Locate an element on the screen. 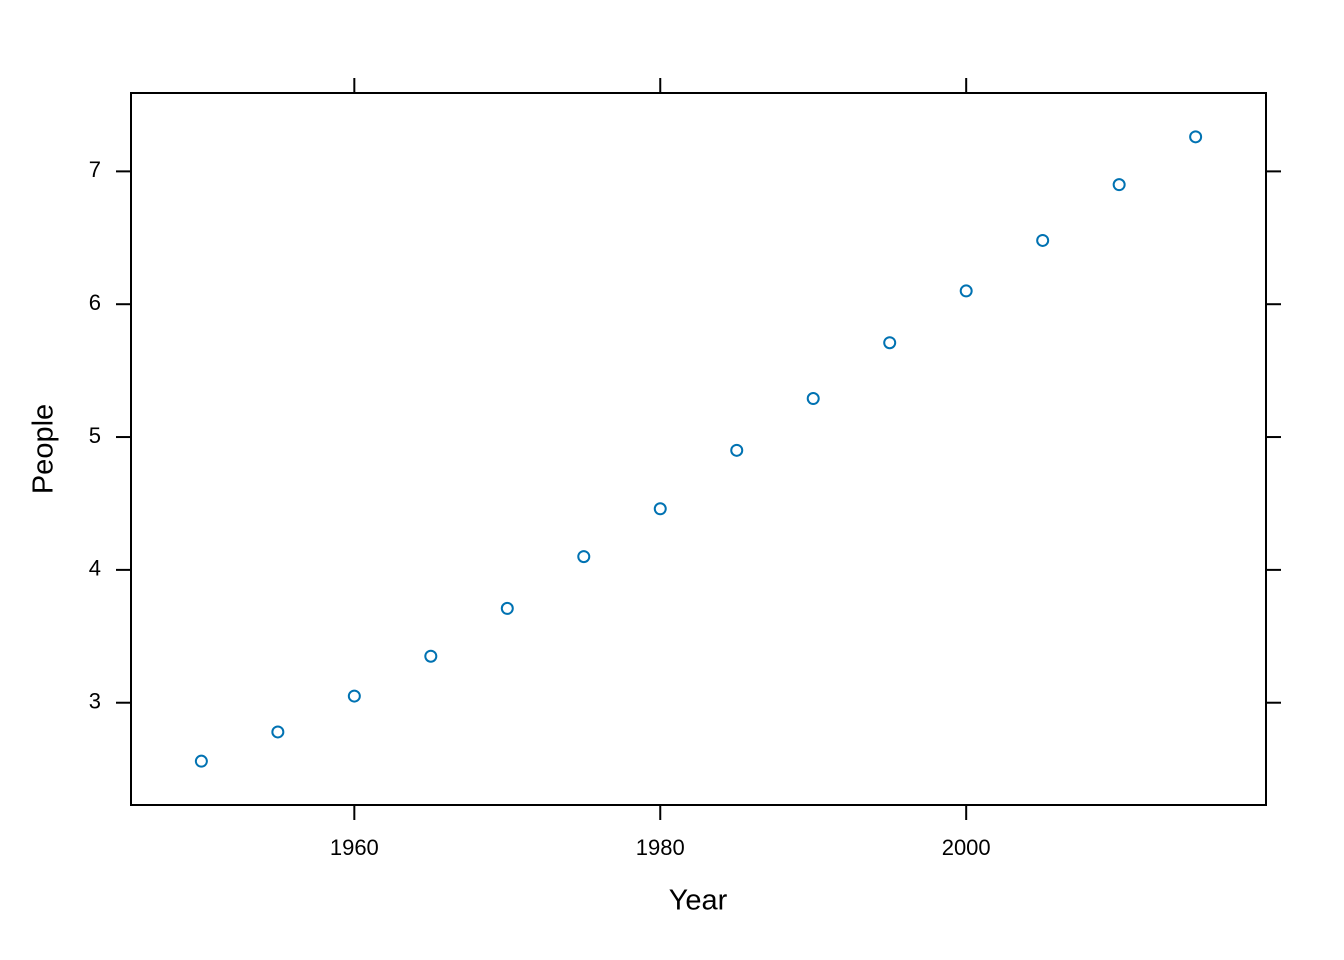  y-tick-label: 7 is located at coordinates (95, 169).